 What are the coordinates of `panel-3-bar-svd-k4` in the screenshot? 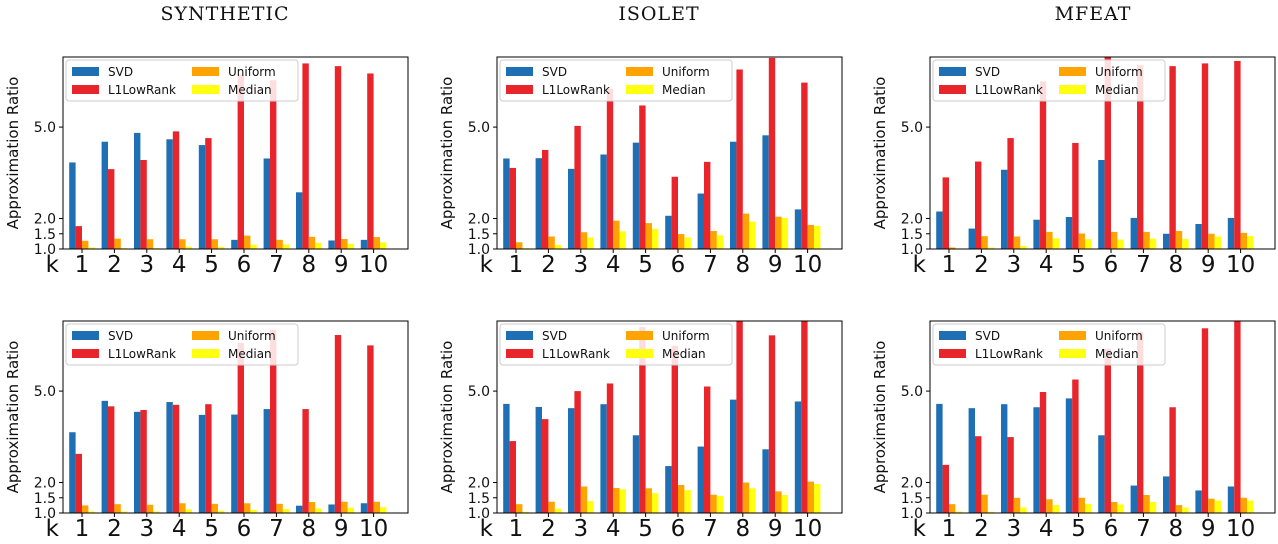 It's located at (1036, 234).